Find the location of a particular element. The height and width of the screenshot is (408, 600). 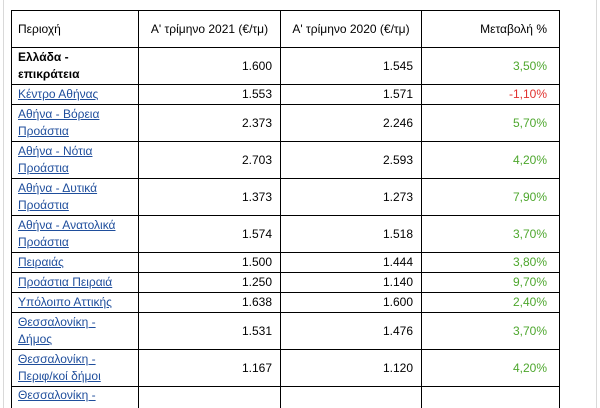

value-2020-cell: 2.593 is located at coordinates (351, 160).